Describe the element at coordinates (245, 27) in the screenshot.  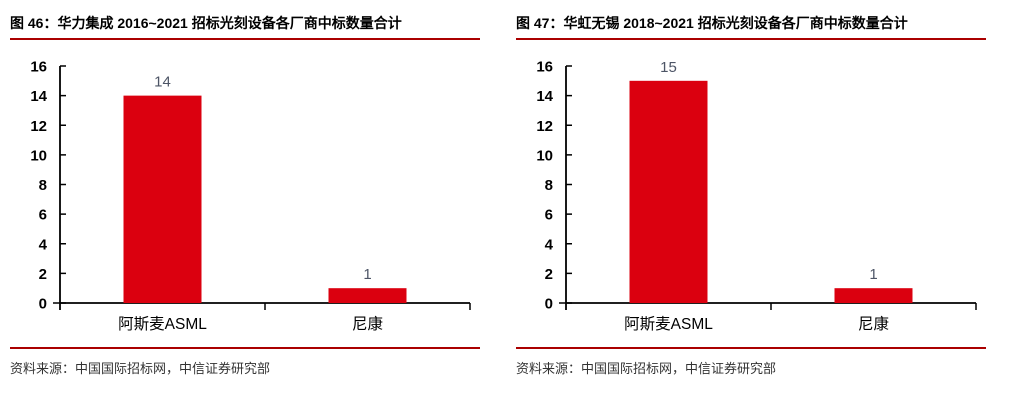
I see `figure-title-46: 图 46：华力集成 2016~2021 招标光刻设备各厂商中标数量合计` at that location.